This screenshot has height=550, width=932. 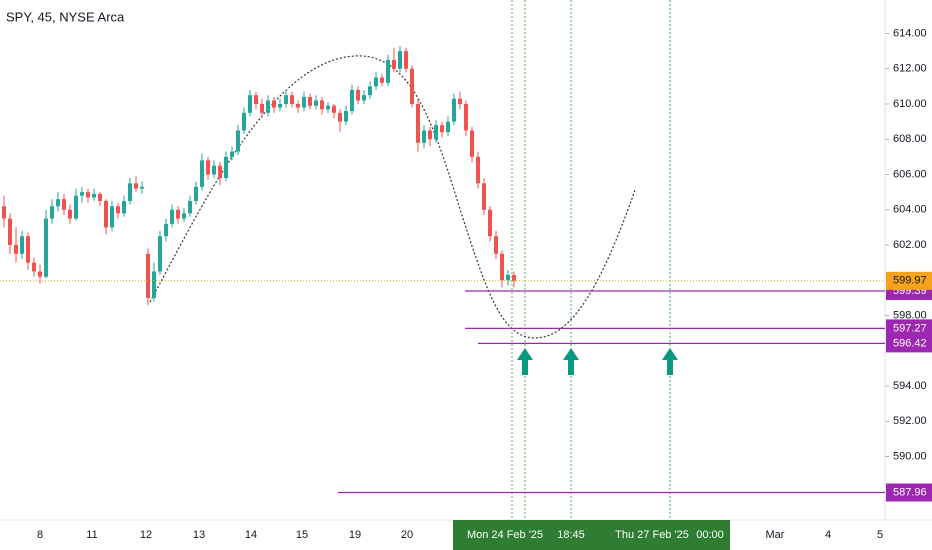 I want to click on highlight-label: 18:45, so click(x=571, y=535).